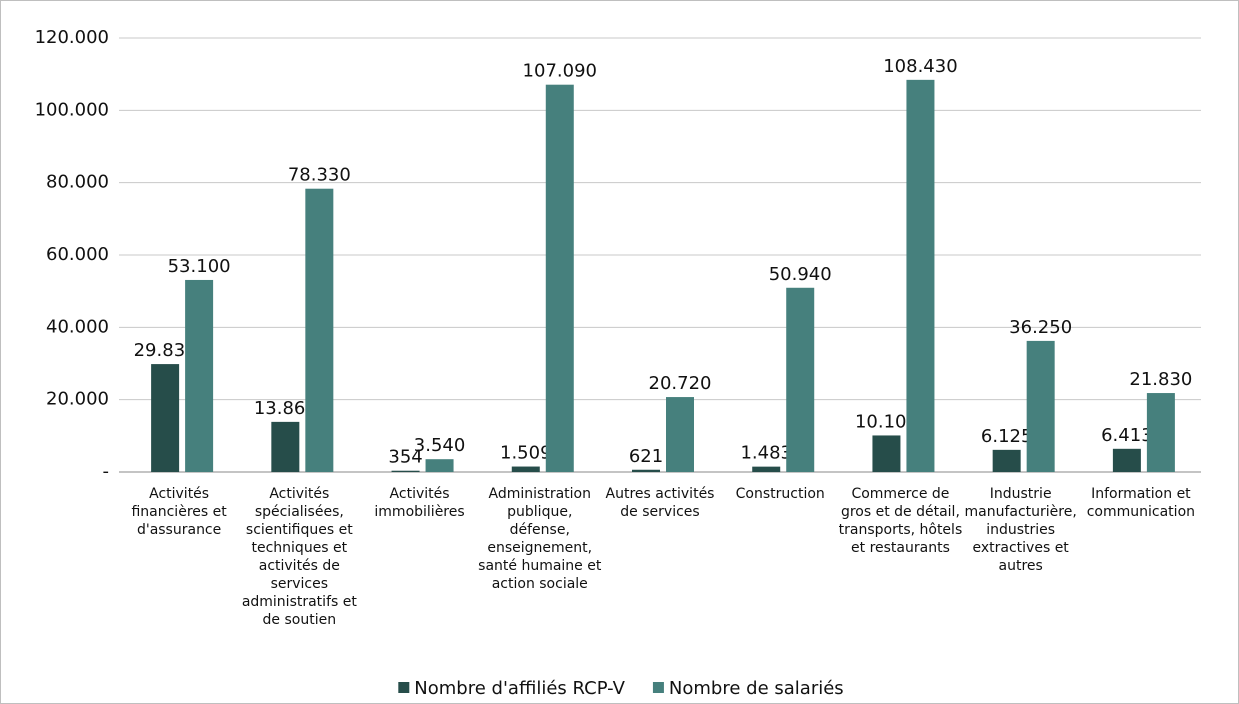 This screenshot has width=1239, height=704. Describe the element at coordinates (1141, 503) in the screenshot. I see `x-tick-label: Information et communication` at that location.